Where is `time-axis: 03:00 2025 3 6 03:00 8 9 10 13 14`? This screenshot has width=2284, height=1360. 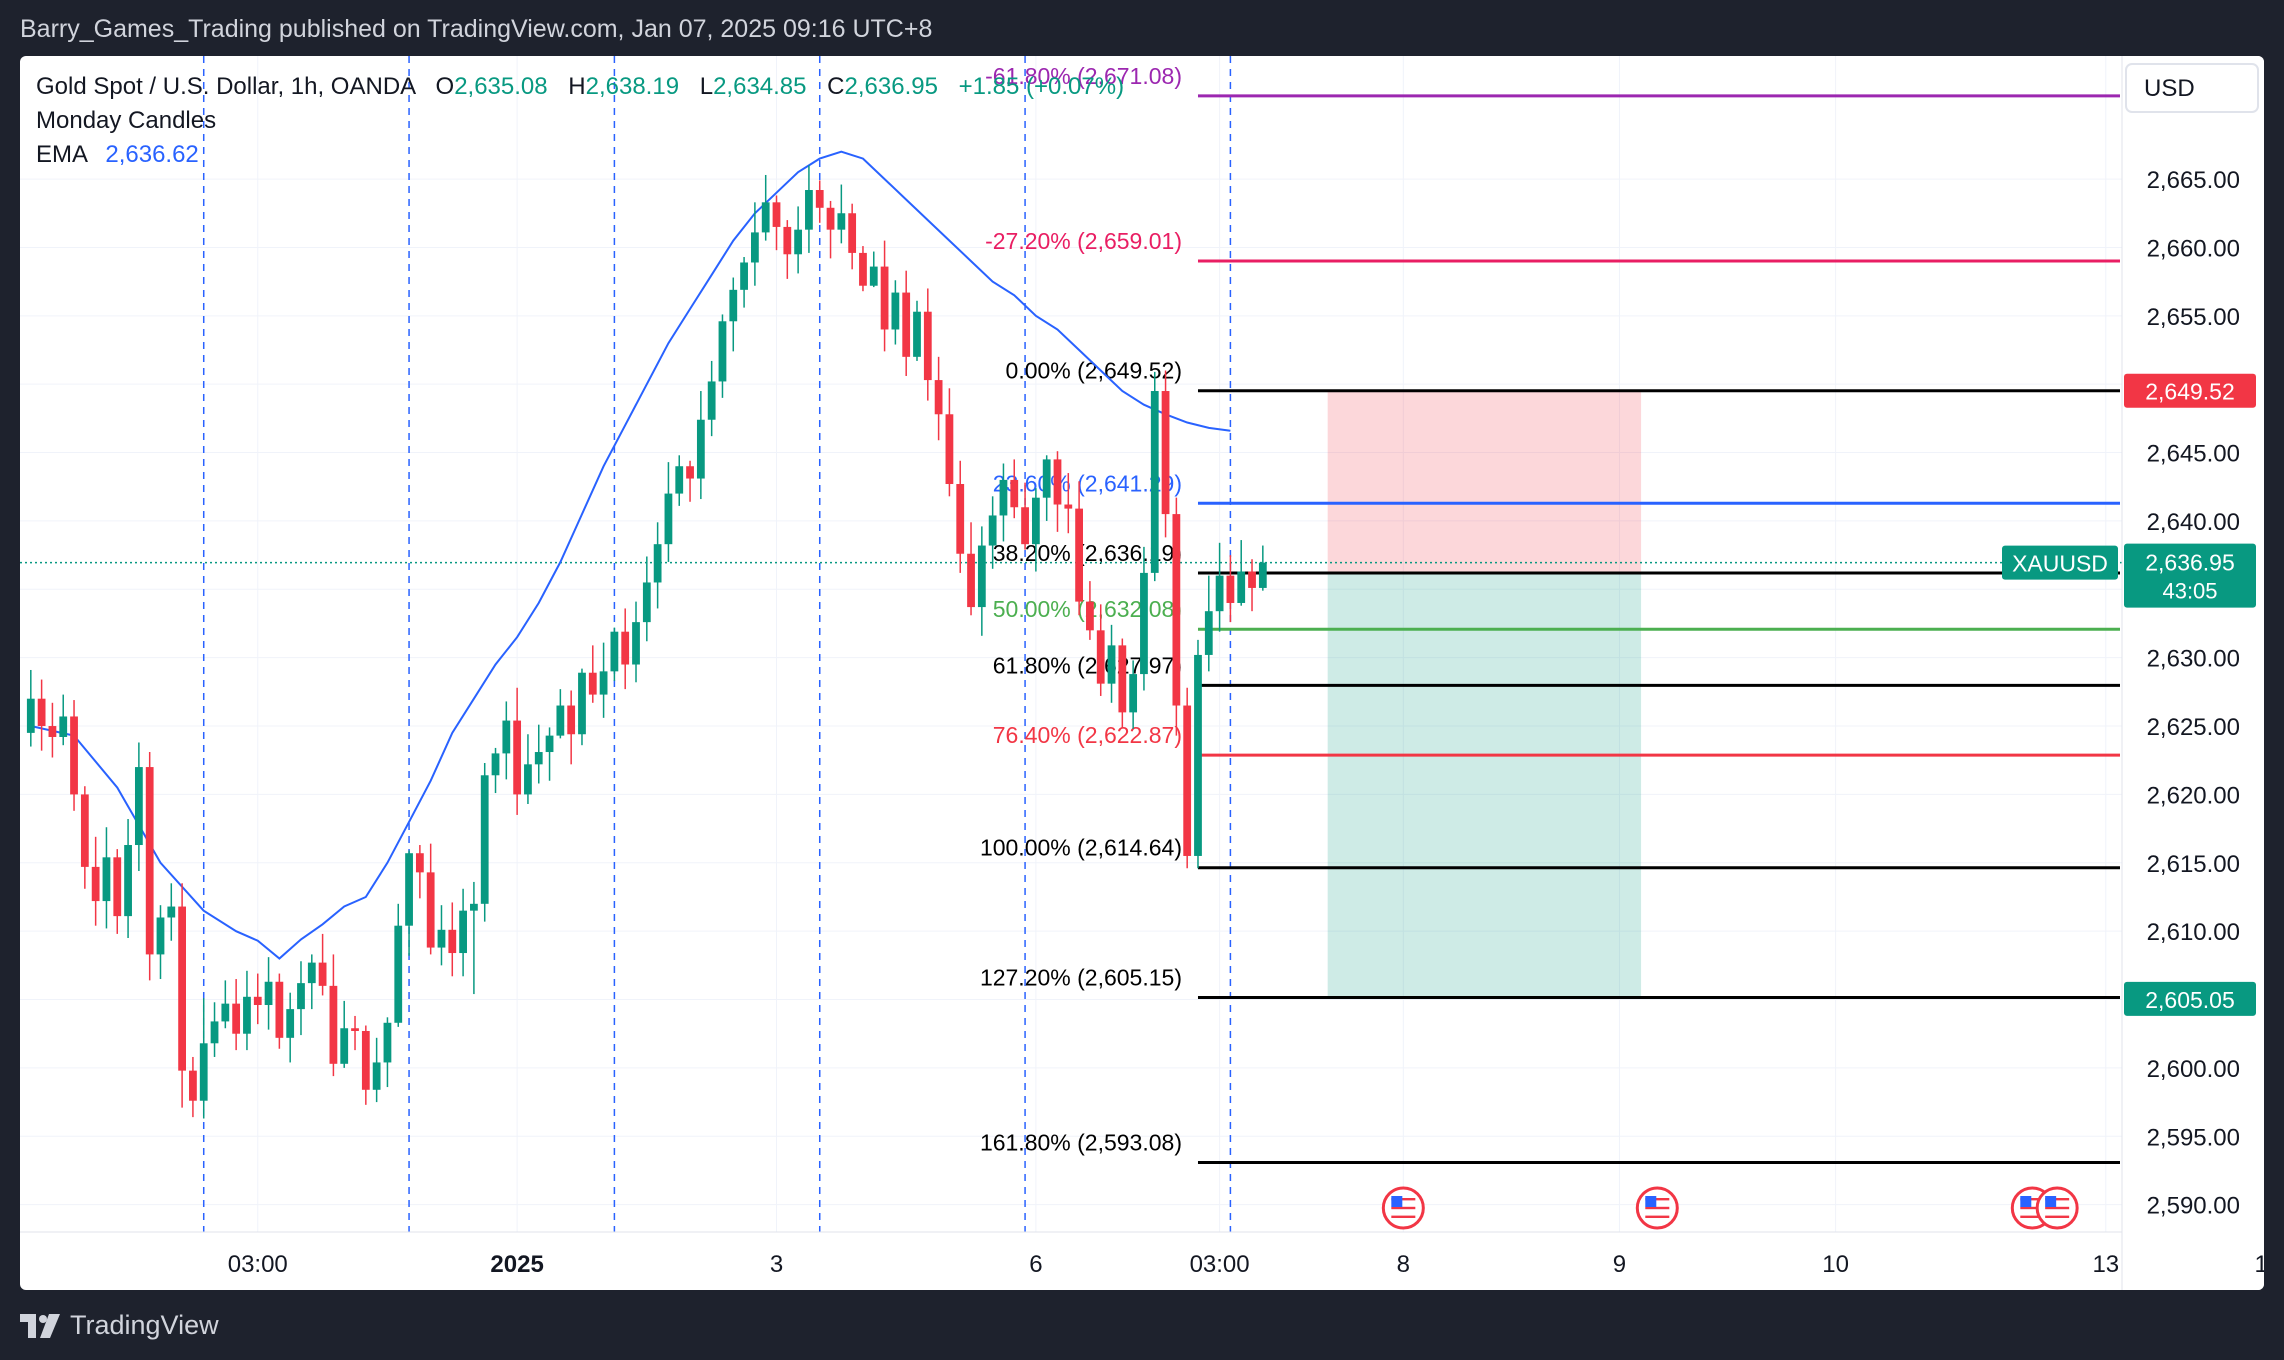
time-axis: 03:00 2025 3 6 03:00 8 9 10 13 14 is located at coordinates (1142, 1254).